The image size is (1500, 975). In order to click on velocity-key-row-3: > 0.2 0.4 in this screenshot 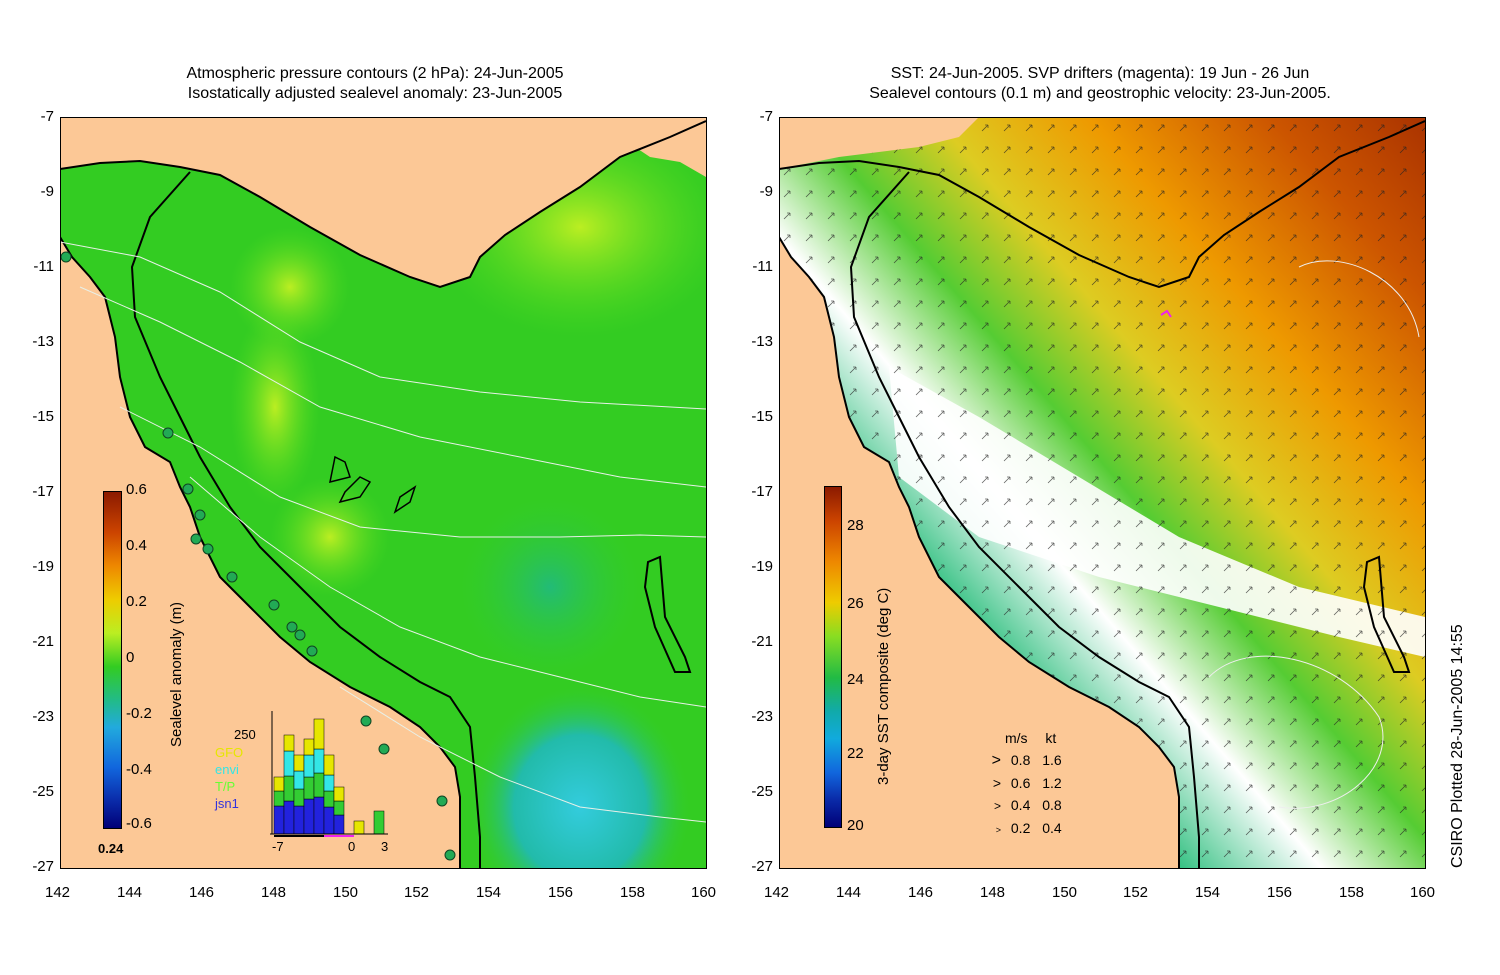, I will do `click(1018, 829)`.